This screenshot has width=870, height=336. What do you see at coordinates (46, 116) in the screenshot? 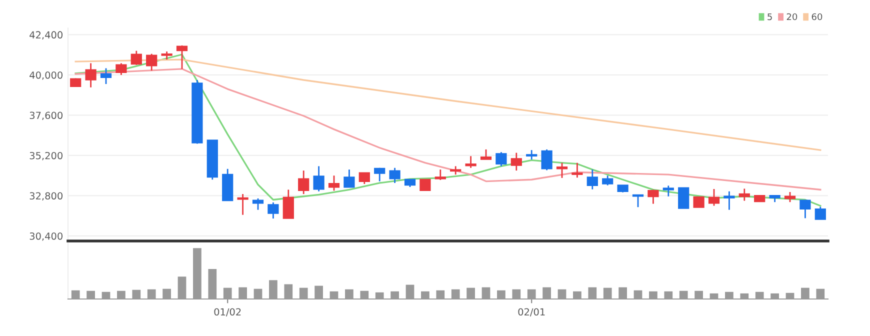
I see `y-tick-label: 37,600` at bounding box center [46, 116].